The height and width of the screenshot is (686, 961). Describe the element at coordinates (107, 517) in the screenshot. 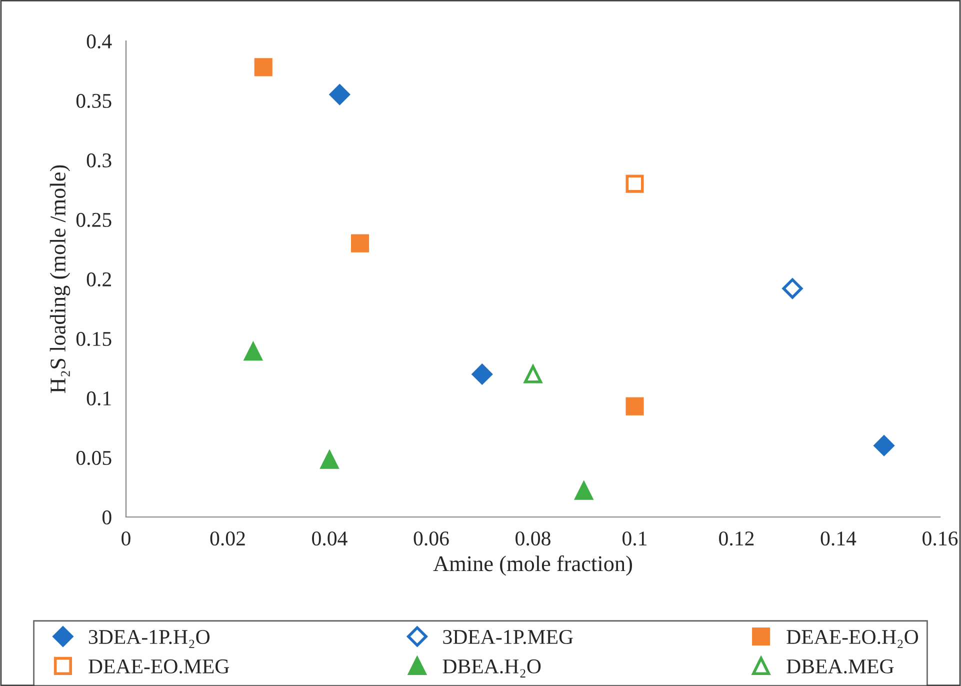

I see `y-tick-label: 0` at that location.